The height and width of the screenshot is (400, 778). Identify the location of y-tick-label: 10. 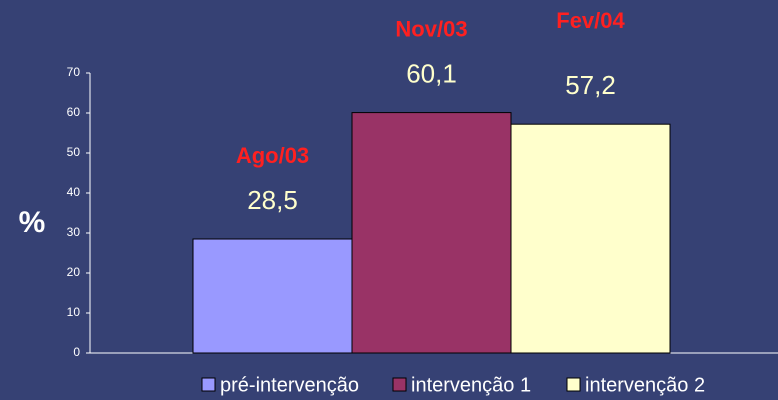
(74, 312).